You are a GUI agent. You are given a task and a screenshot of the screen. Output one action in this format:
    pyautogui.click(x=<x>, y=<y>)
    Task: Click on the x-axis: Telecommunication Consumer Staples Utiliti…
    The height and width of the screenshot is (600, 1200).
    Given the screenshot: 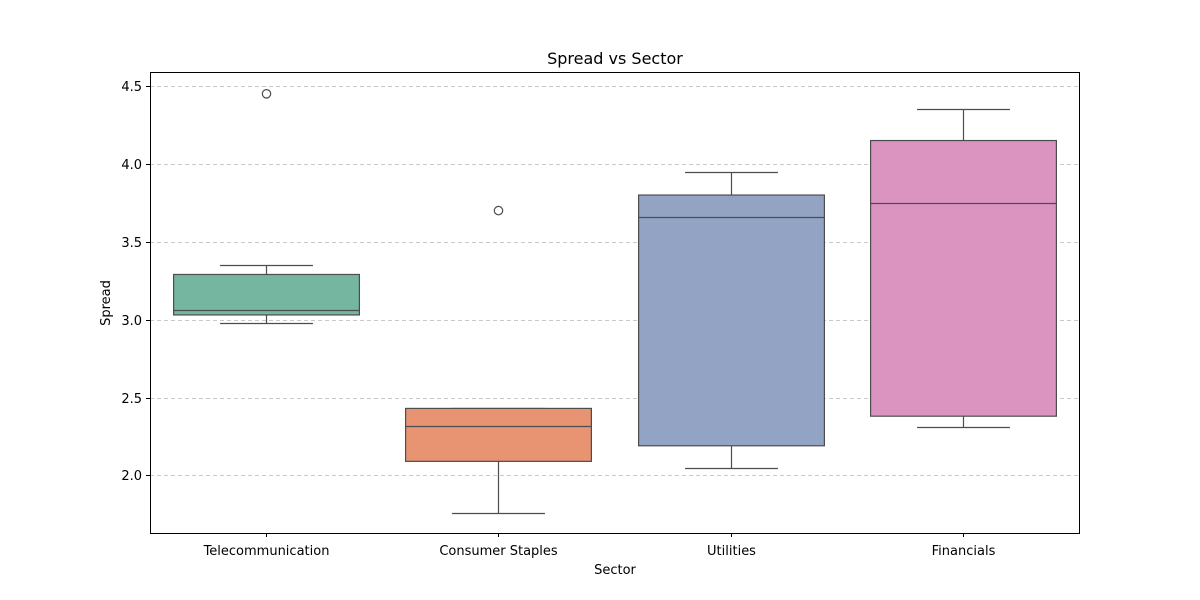 What is the action you would take?
    pyautogui.click(x=599, y=546)
    